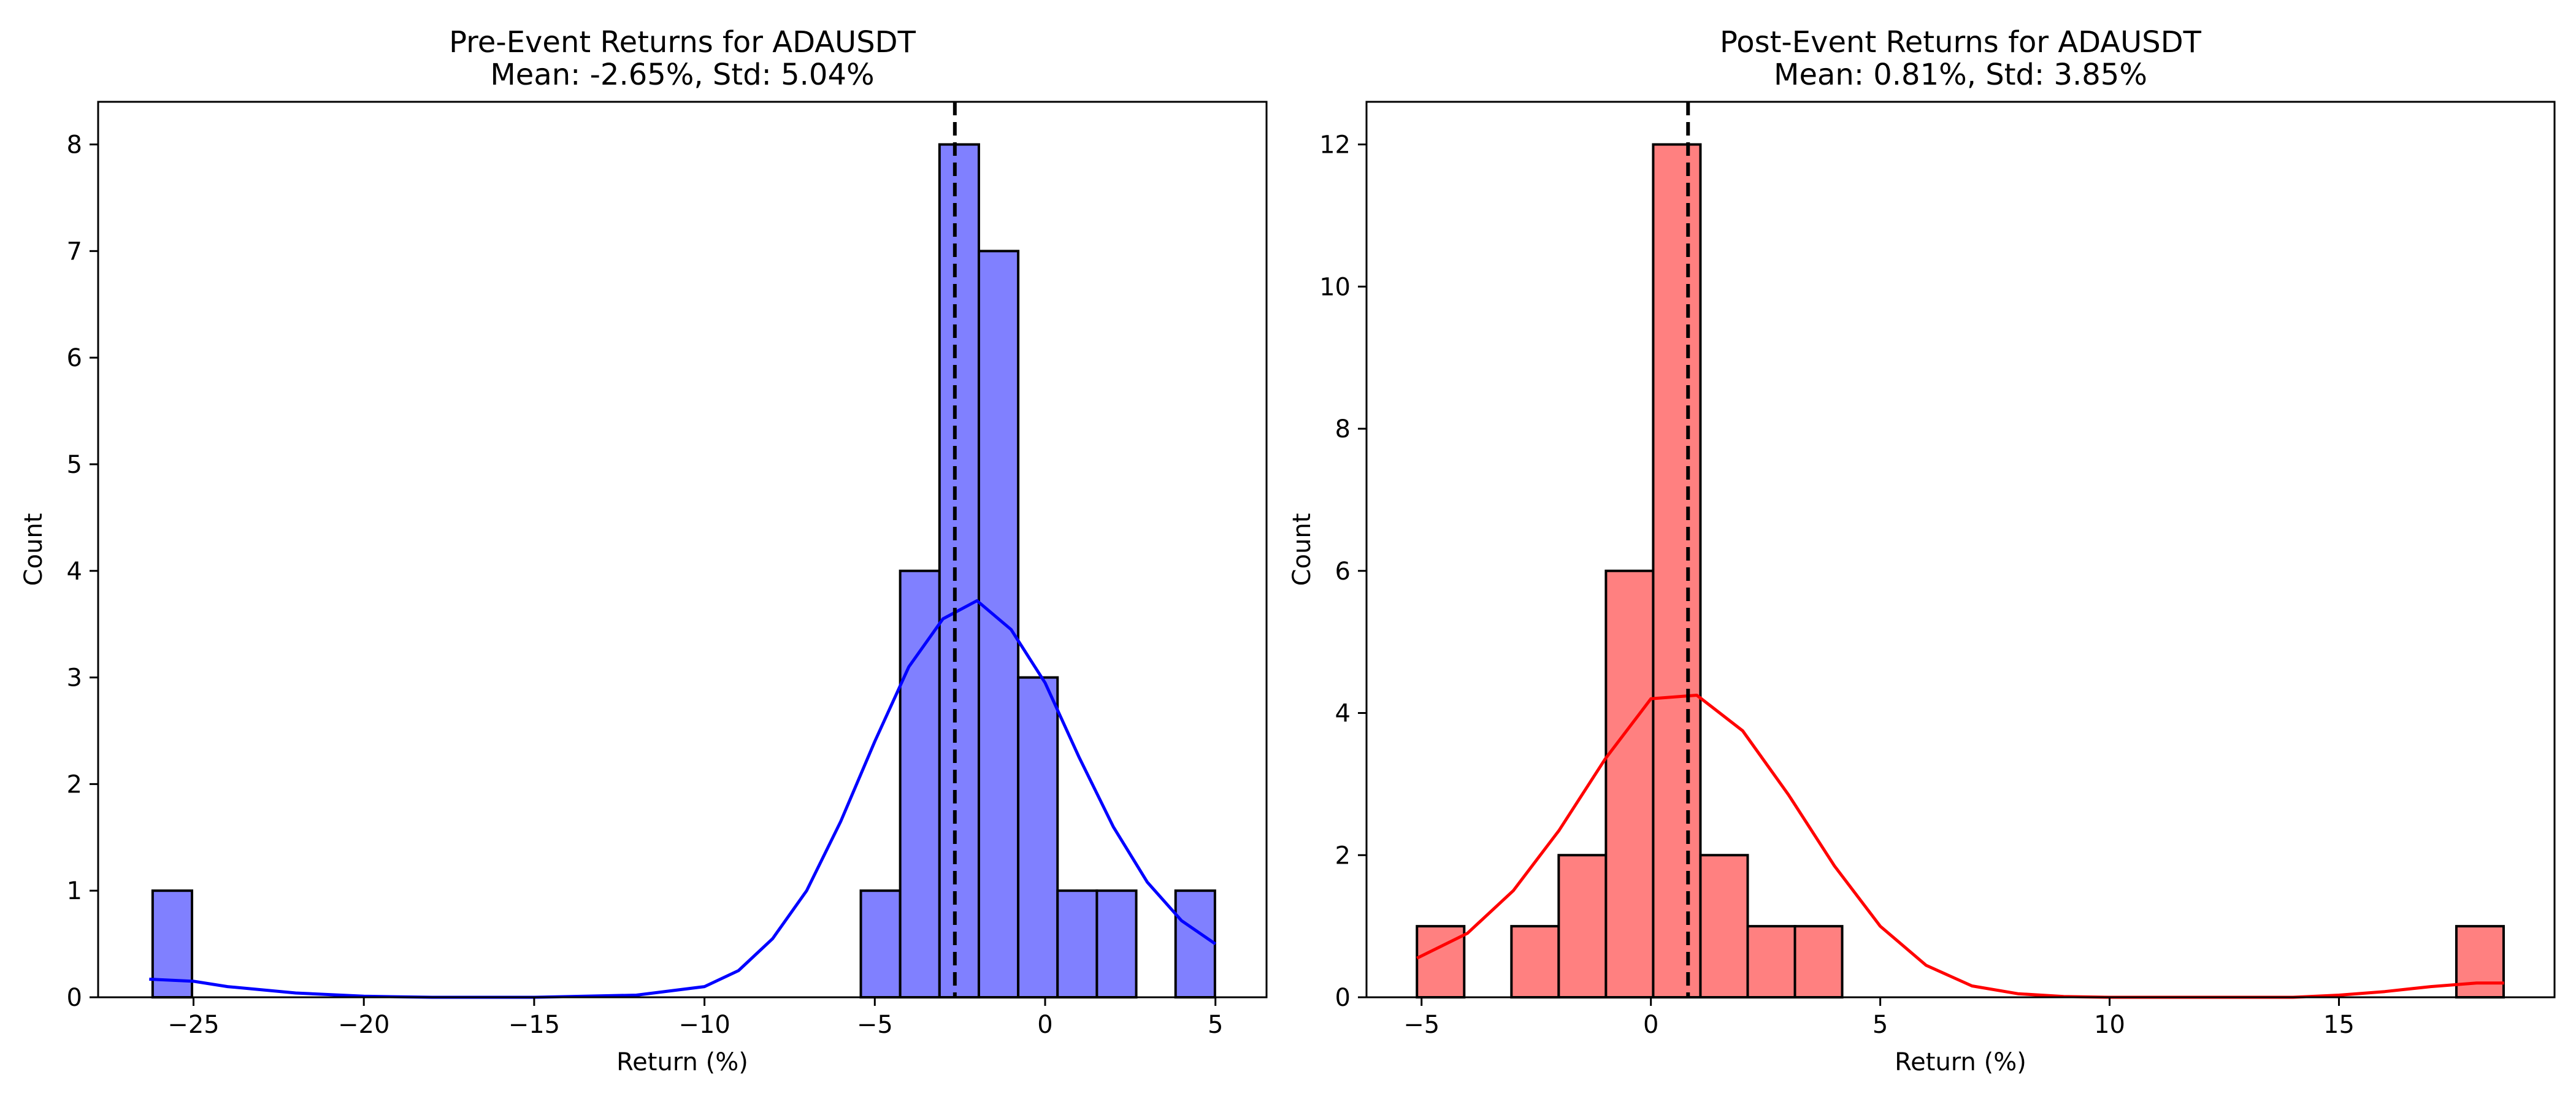  Describe the element at coordinates (193, 1025) in the screenshot. I see `x-tick-label: −25` at that location.